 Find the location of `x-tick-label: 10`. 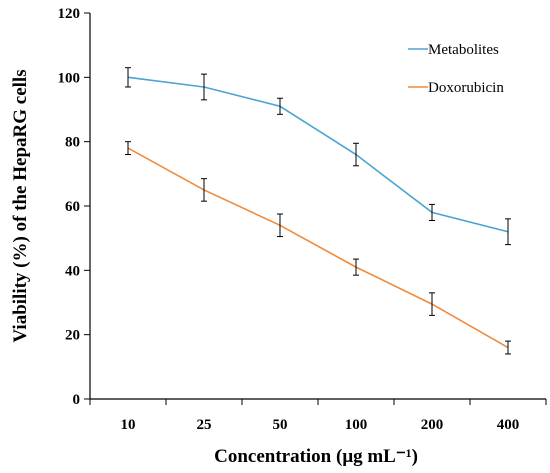

x-tick-label: 10 is located at coordinates (128, 425).